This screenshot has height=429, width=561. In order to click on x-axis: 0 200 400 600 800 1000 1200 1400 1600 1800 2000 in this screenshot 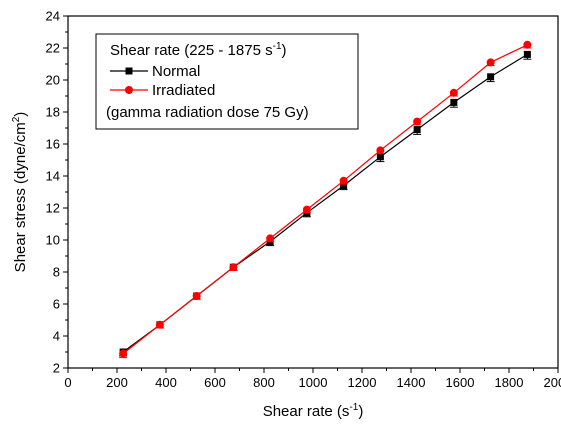, I will do `click(312, 379)`.